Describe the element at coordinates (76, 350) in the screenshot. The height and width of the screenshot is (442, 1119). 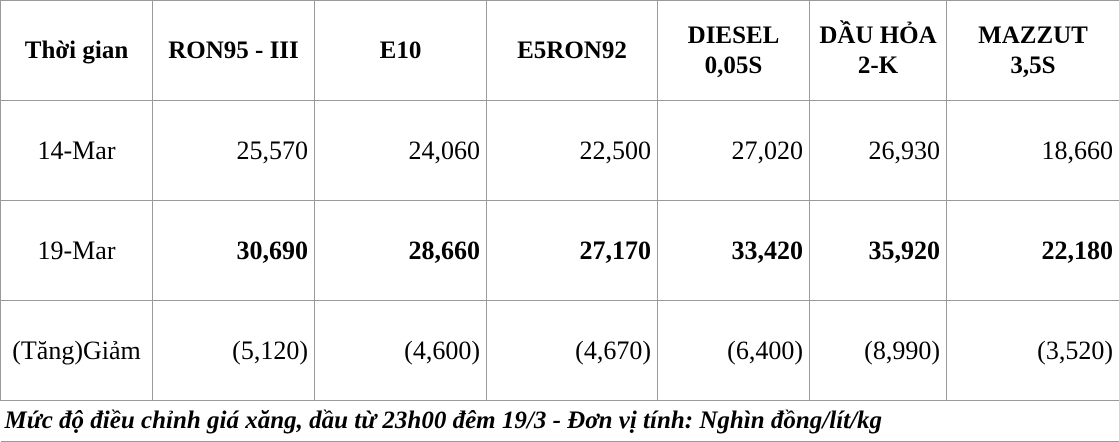
I see `row-label: (Tăng)Giảm` at that location.